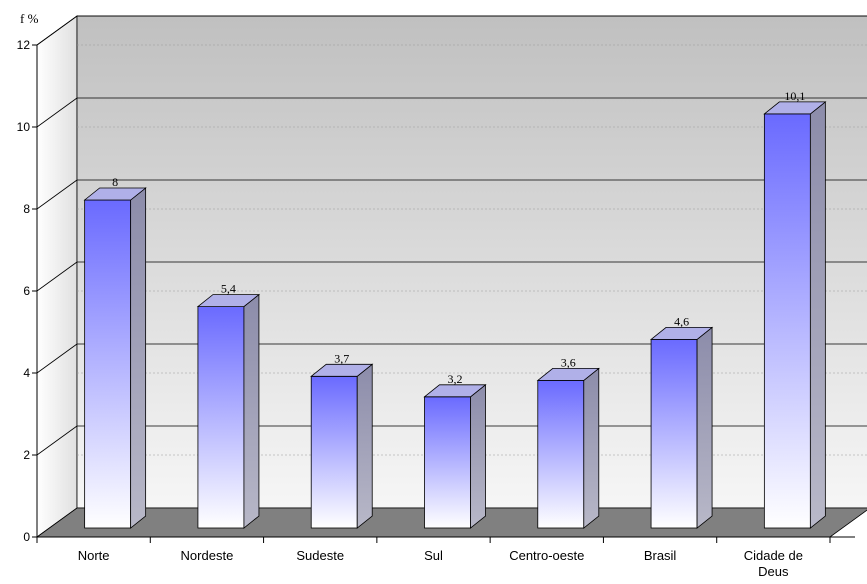  Describe the element at coordinates (26, 291) in the screenshot. I see `y-tick-label: 6` at that location.